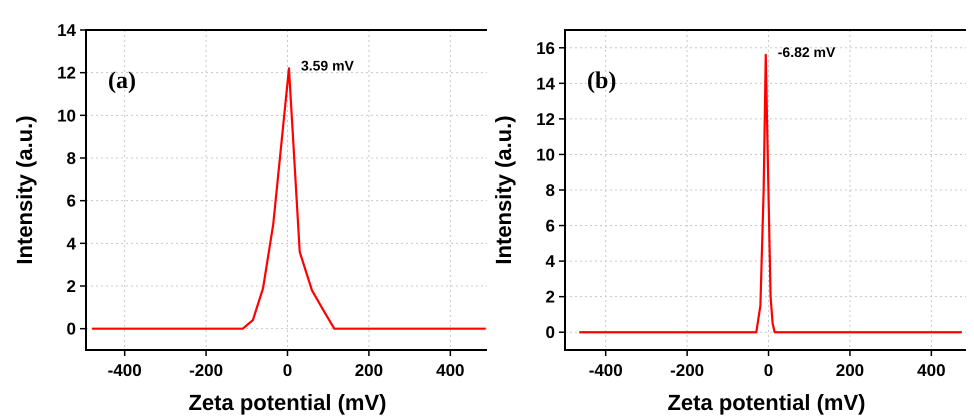  What do you see at coordinates (601, 81) in the screenshot?
I see `annotation: (b)` at bounding box center [601, 81].